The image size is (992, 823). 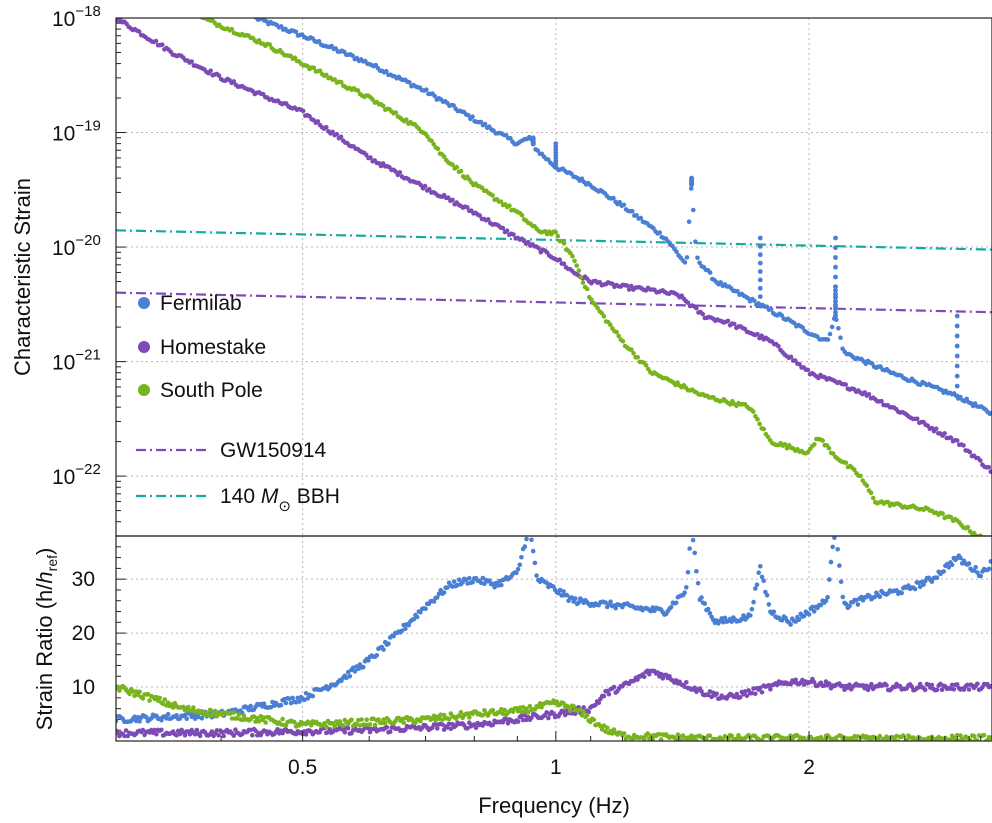 What do you see at coordinates (121, 277) in the screenshot?
I see `top-panel-minor-ticks` at bounding box center [121, 277].